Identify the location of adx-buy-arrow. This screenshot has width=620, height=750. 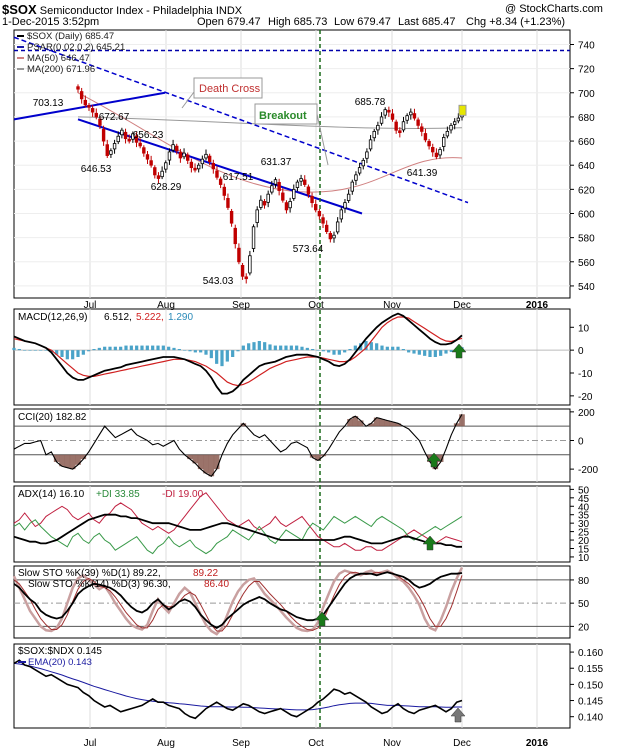
(430, 543).